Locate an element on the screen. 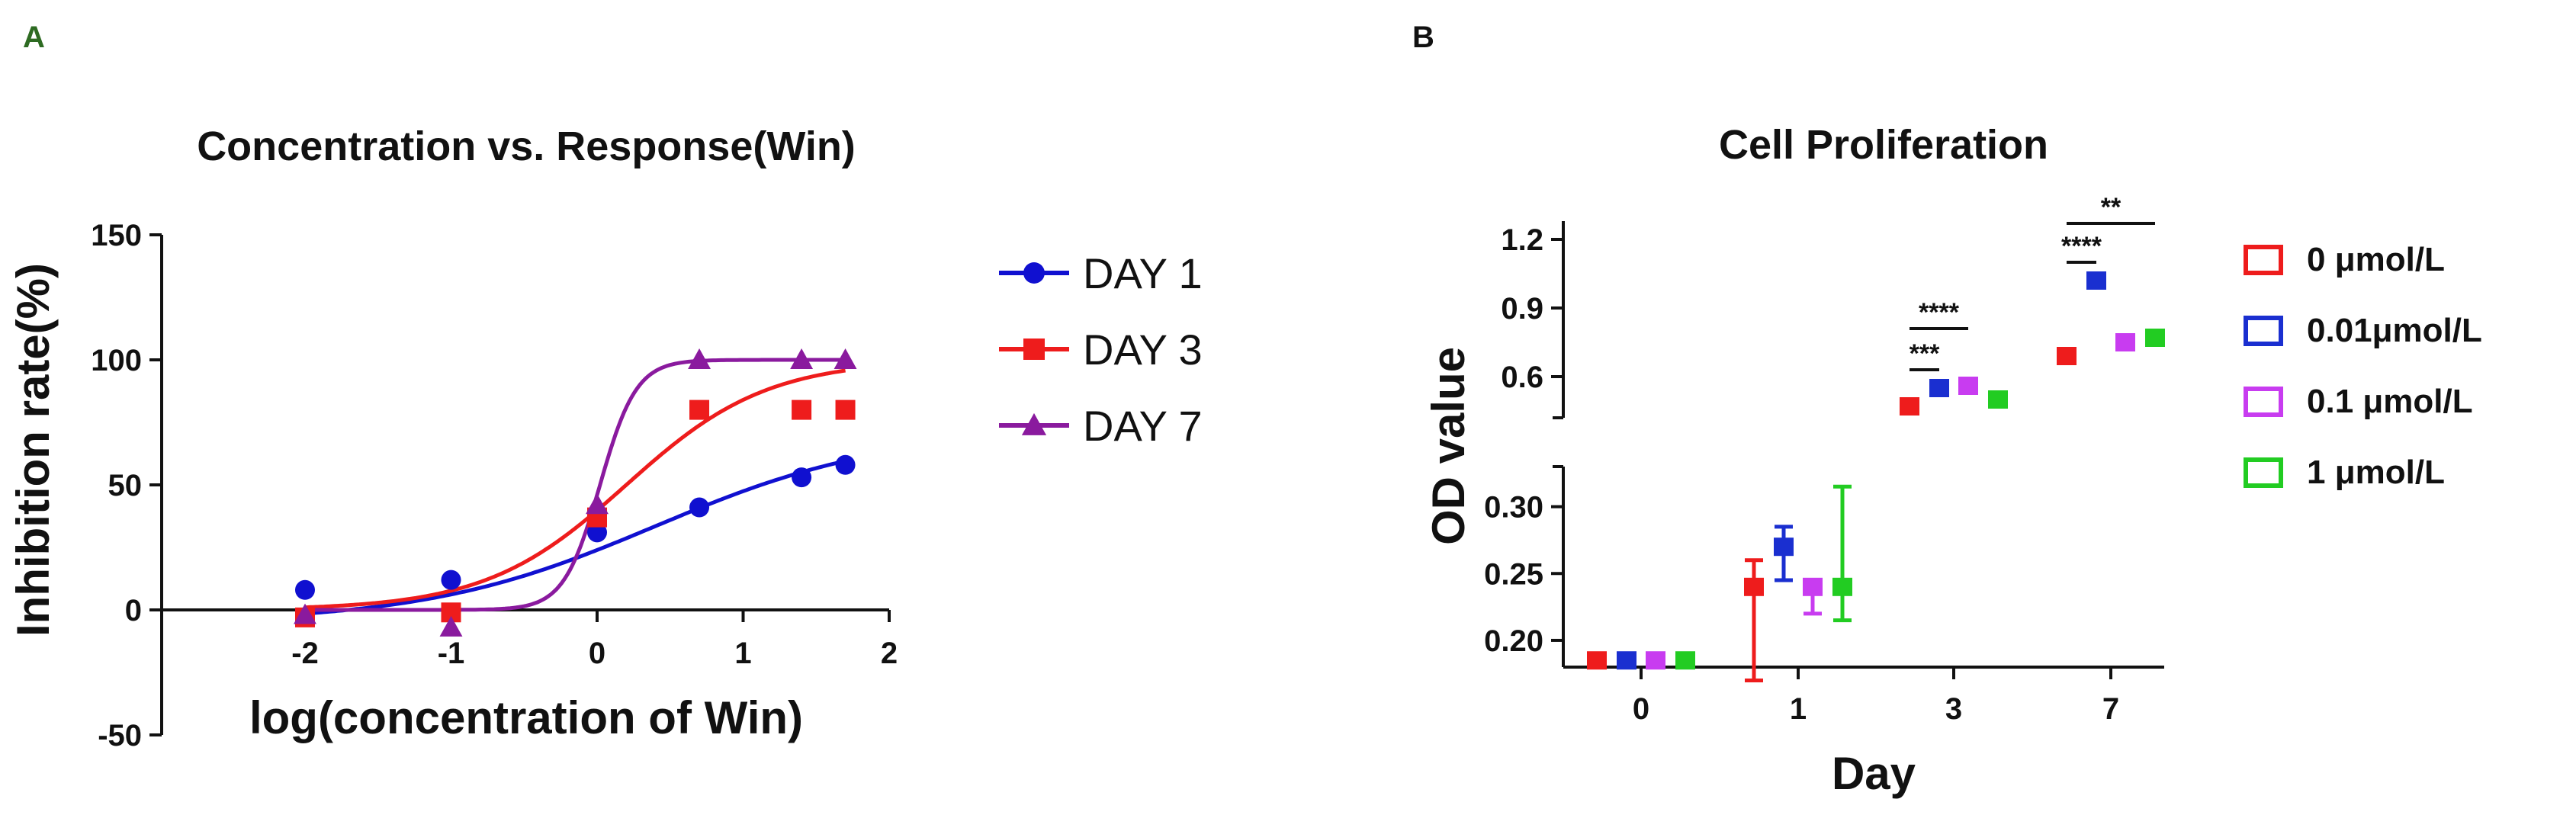 The width and height of the screenshot is (2576, 815). y-tick-label: 150 is located at coordinates (116, 235).